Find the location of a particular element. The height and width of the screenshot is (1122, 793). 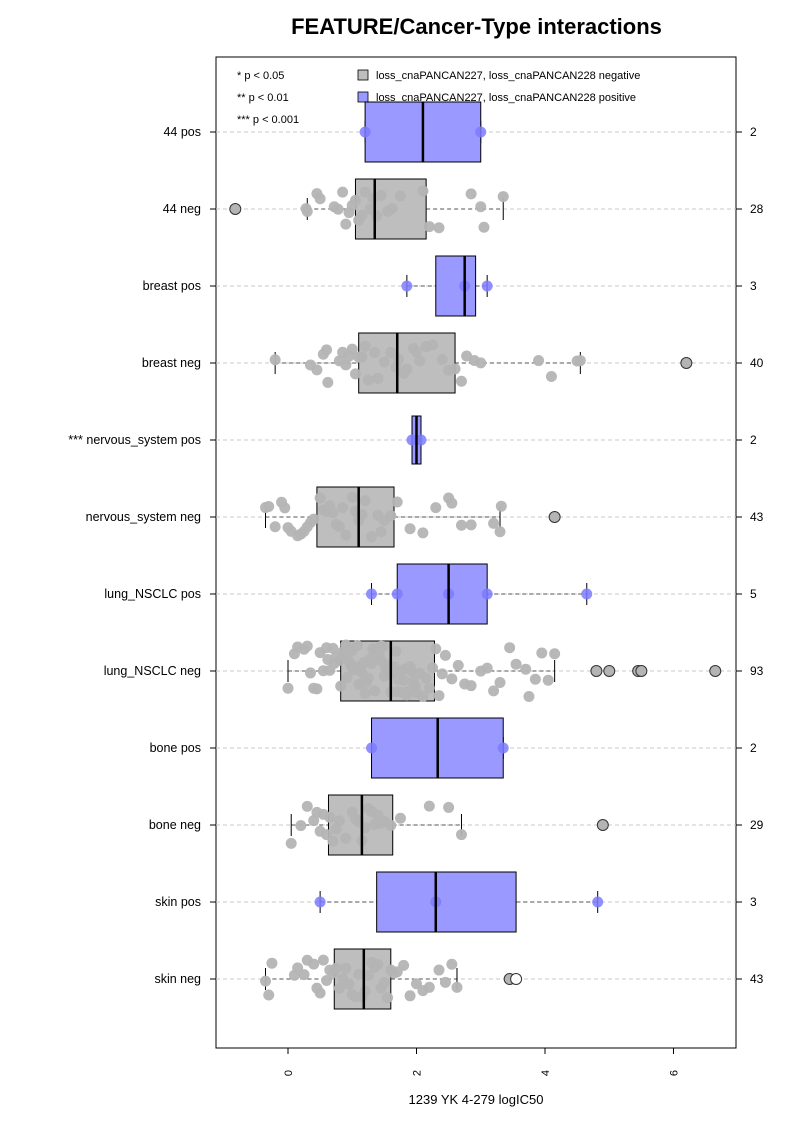

significance-legend-item: * p < 0.05 is located at coordinates (260, 76).